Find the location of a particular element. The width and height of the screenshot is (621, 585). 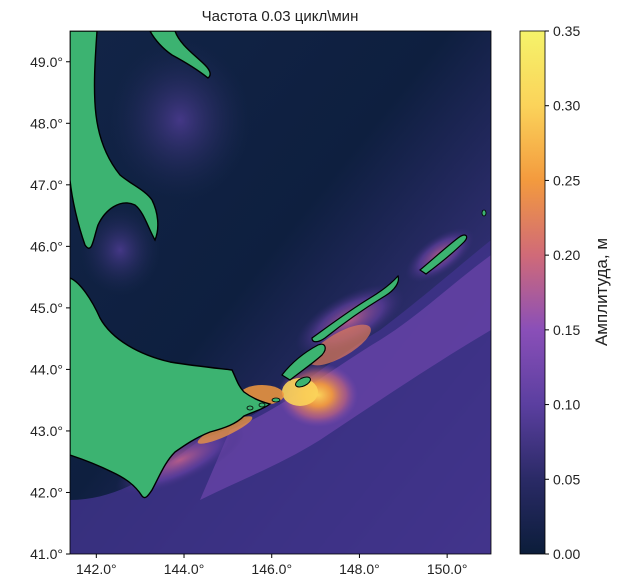

x-tick-label: 142.0° is located at coordinates (96, 569).